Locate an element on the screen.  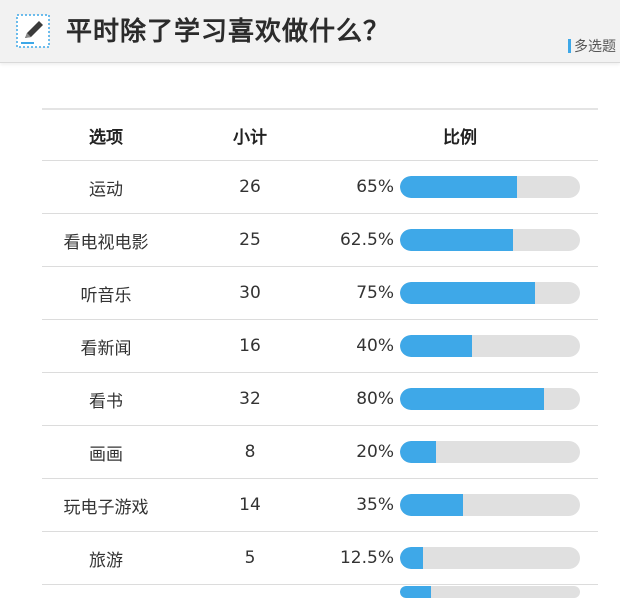
table-row: 看书 32 80% is located at coordinates (320, 399).